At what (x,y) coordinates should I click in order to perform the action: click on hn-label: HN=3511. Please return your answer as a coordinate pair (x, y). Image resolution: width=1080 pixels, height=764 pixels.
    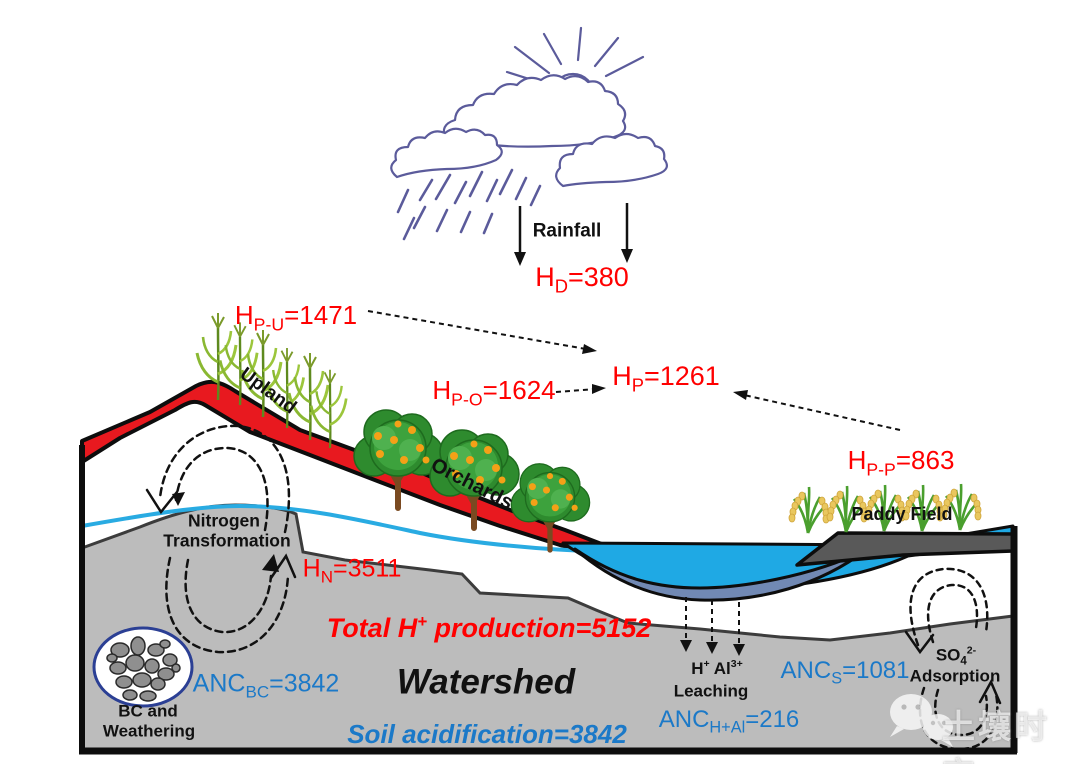
    Looking at the image, I should click on (352, 570).